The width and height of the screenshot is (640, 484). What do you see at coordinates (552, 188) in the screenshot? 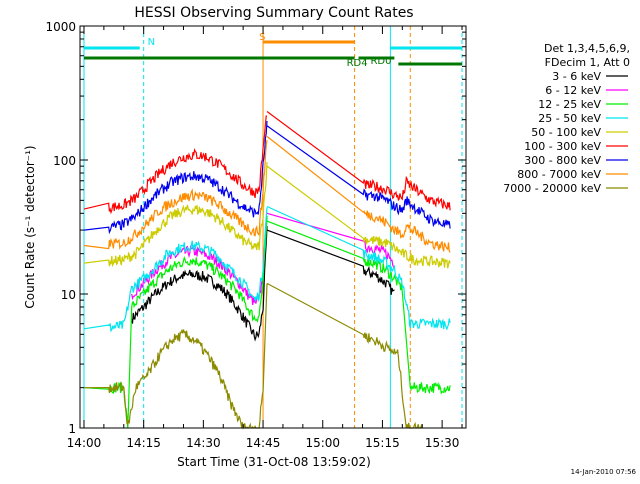
I see `legend-label: 7000 - 20000 keV` at bounding box center [552, 188].